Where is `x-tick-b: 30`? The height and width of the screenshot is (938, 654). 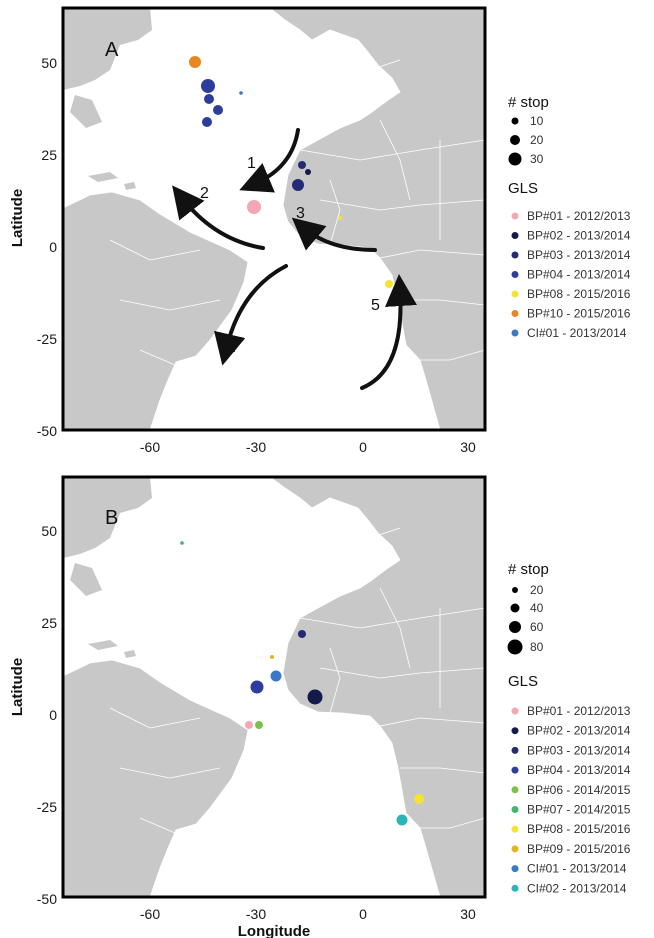
x-tick-b: 30 is located at coordinates (468, 914).